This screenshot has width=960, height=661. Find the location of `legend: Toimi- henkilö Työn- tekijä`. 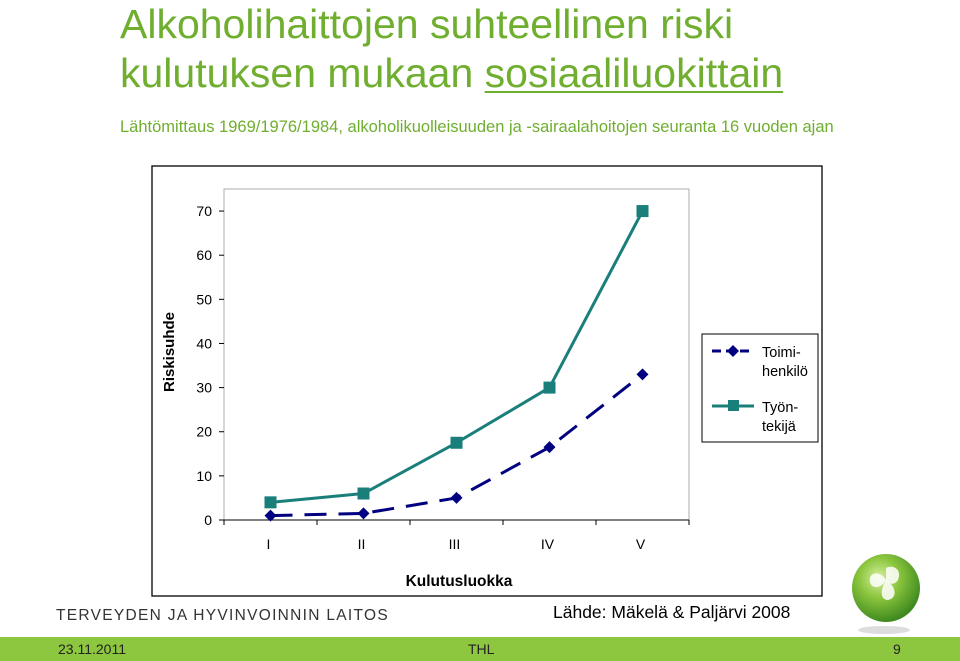

legend: Toimi- henkilö Työn- tekijä is located at coordinates (760, 388).